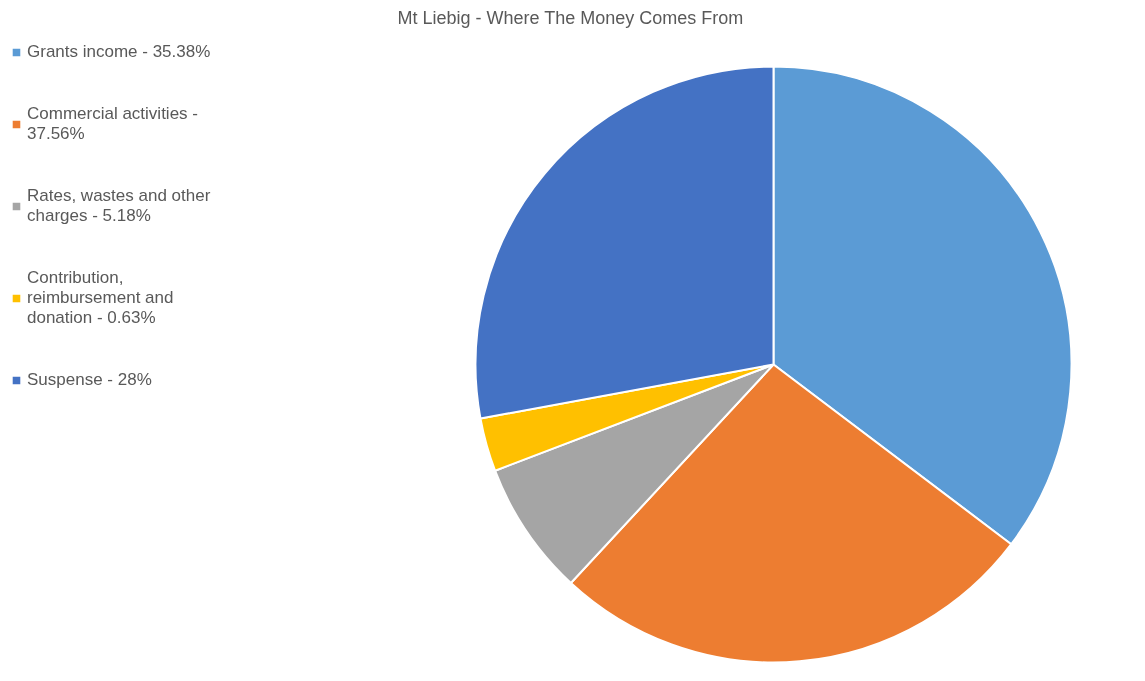  What do you see at coordinates (100, 298) in the screenshot?
I see `legend-label: Contribution, reimbursement and donation - 0.63%` at bounding box center [100, 298].